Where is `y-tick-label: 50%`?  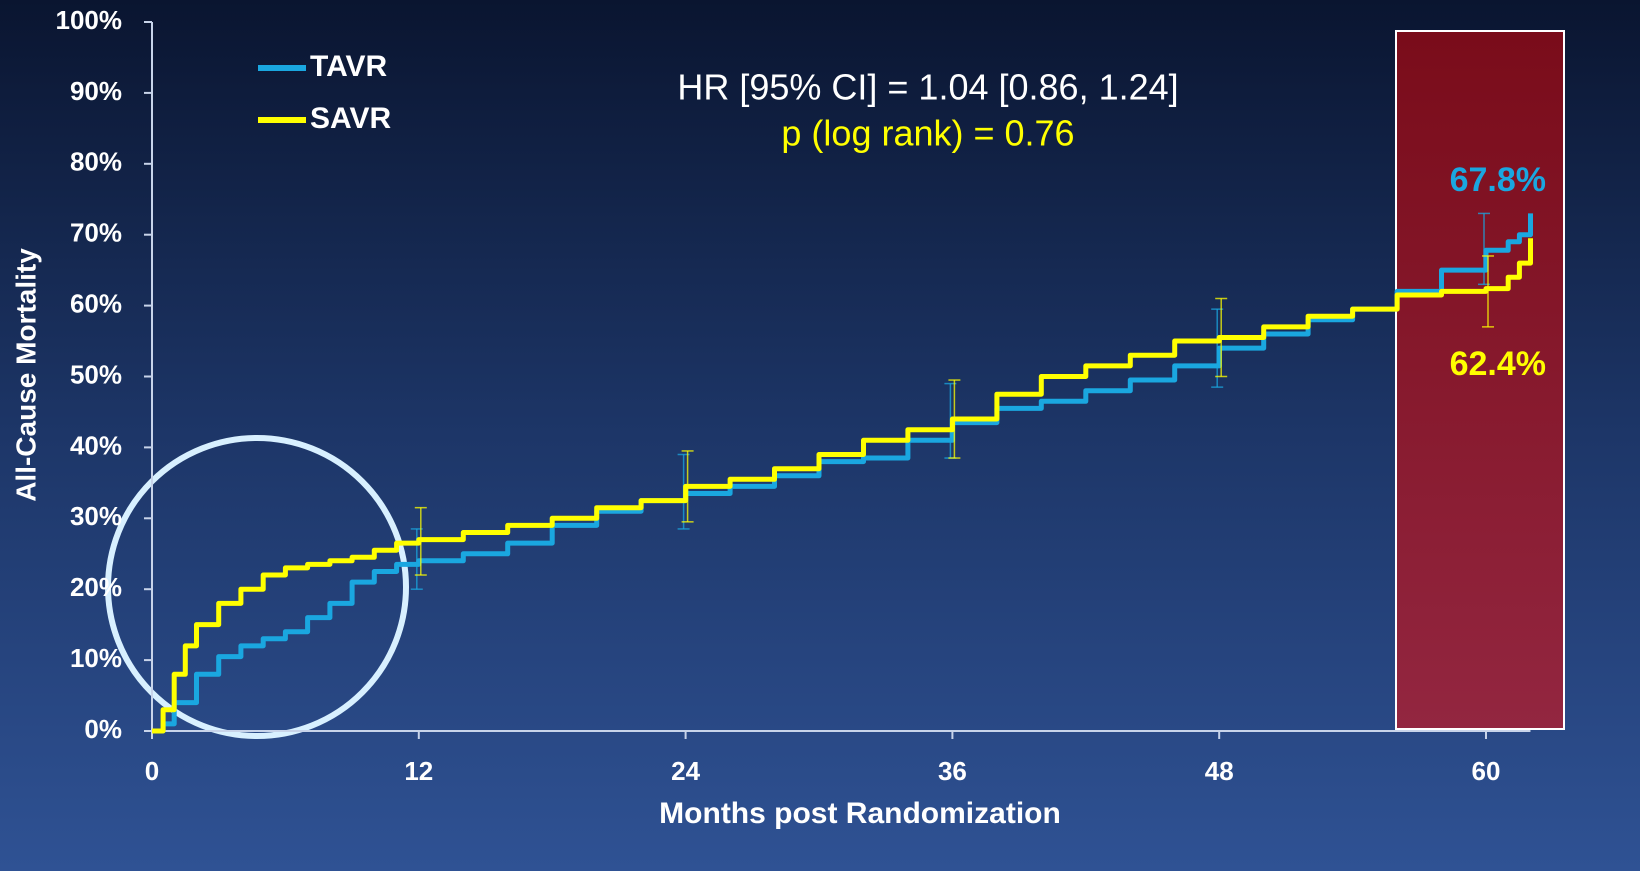 y-tick-label: 50% is located at coordinates (96, 374).